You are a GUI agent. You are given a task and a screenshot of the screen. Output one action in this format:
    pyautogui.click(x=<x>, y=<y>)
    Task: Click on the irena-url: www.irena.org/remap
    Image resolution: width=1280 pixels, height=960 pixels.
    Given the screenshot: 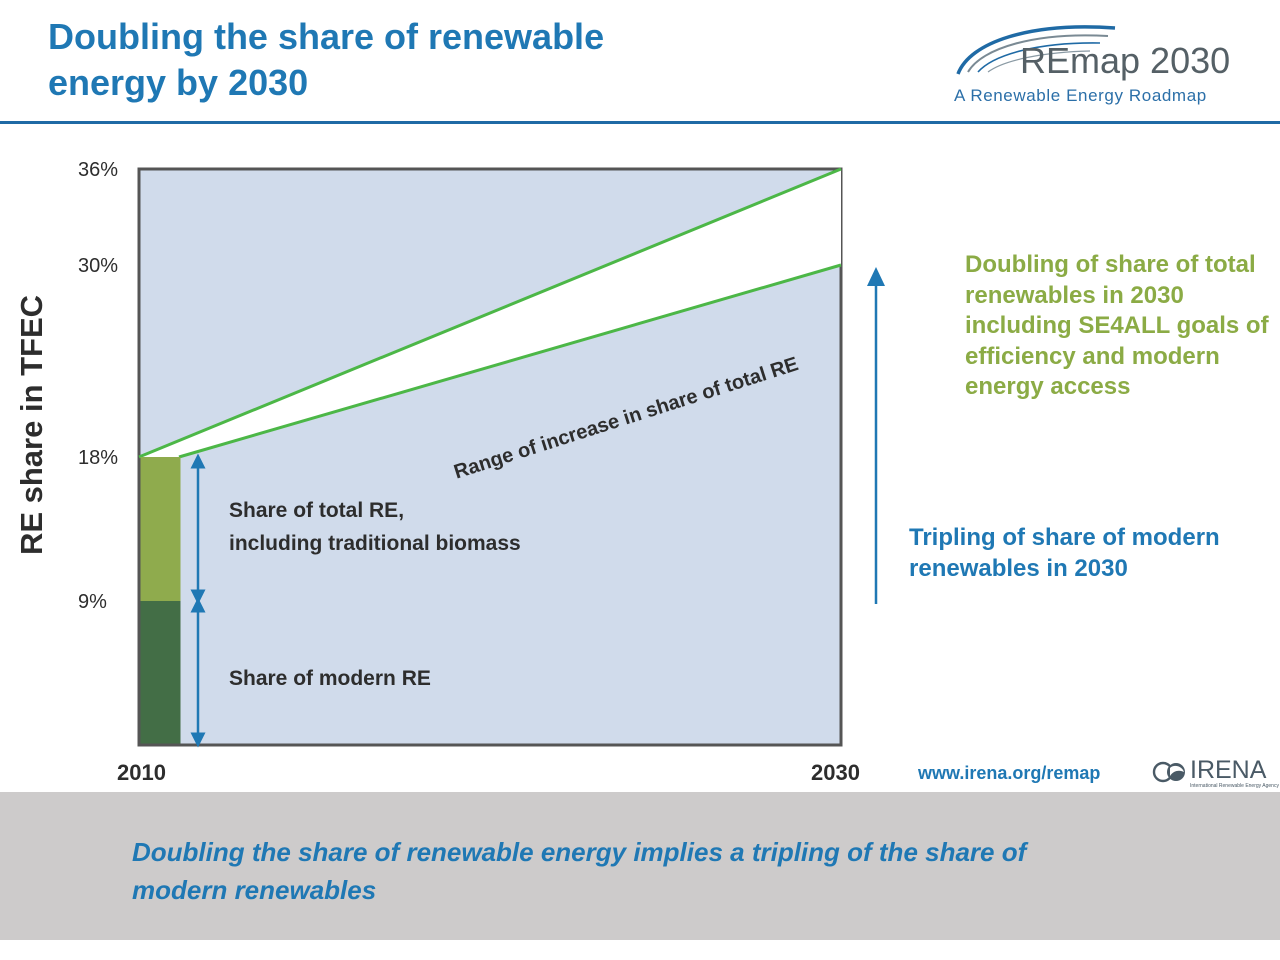 What is the action you would take?
    pyautogui.click(x=1009, y=773)
    